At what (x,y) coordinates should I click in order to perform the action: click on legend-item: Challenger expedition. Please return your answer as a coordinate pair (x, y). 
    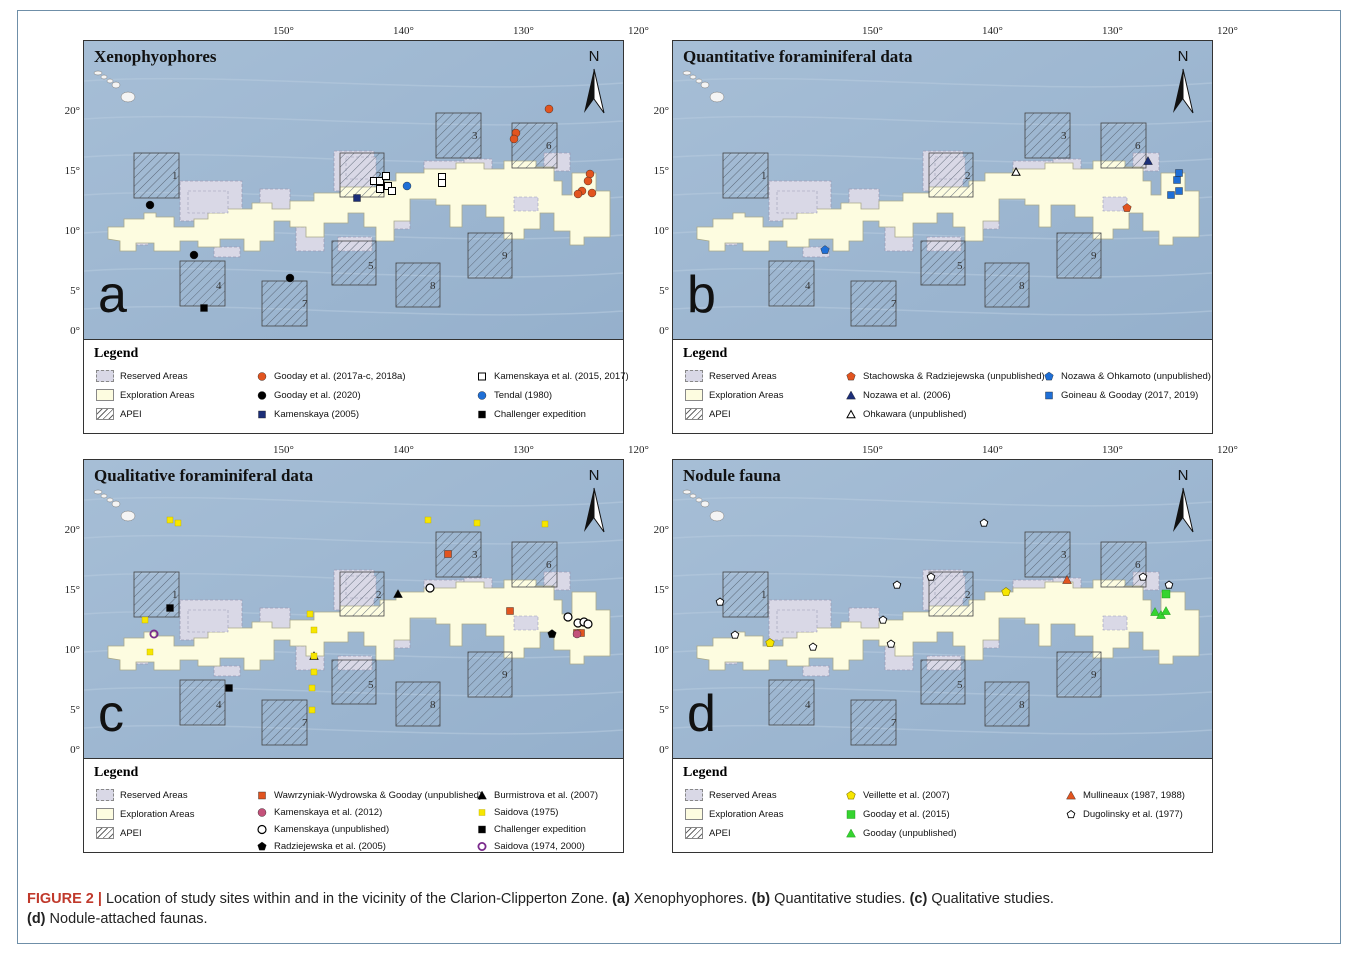
    Looking at the image, I should click on (531, 414).